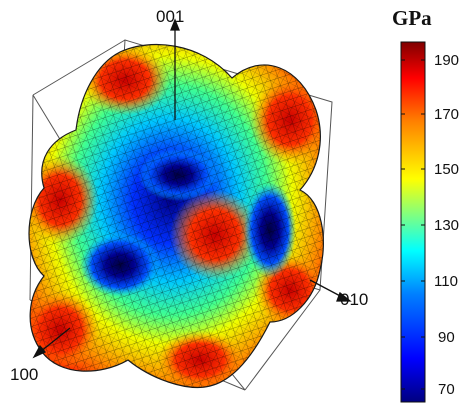 Image resolution: width=474 pixels, height=419 pixels. I want to click on colorbar-tick-label: 170, so click(447, 114).